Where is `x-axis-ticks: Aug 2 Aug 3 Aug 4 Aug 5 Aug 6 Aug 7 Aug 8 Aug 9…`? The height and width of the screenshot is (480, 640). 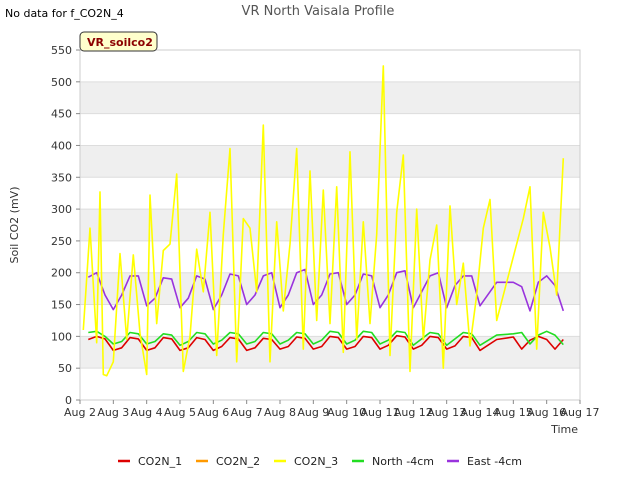 x-axis-ticks: Aug 2 Aug 3 Aug 4 Aug 5 Aug 6 Aug 7 Aug 8 Aug 9… is located at coordinates (331, 409).